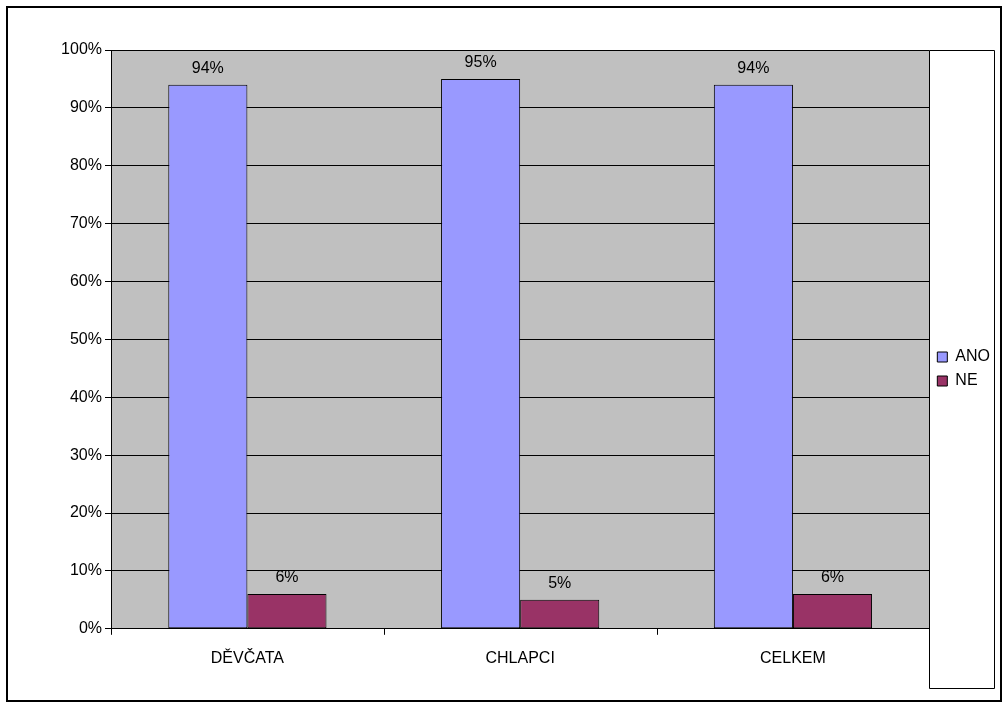 This screenshot has width=1006, height=706. I want to click on x-tick-label: CELKEM, so click(793, 657).